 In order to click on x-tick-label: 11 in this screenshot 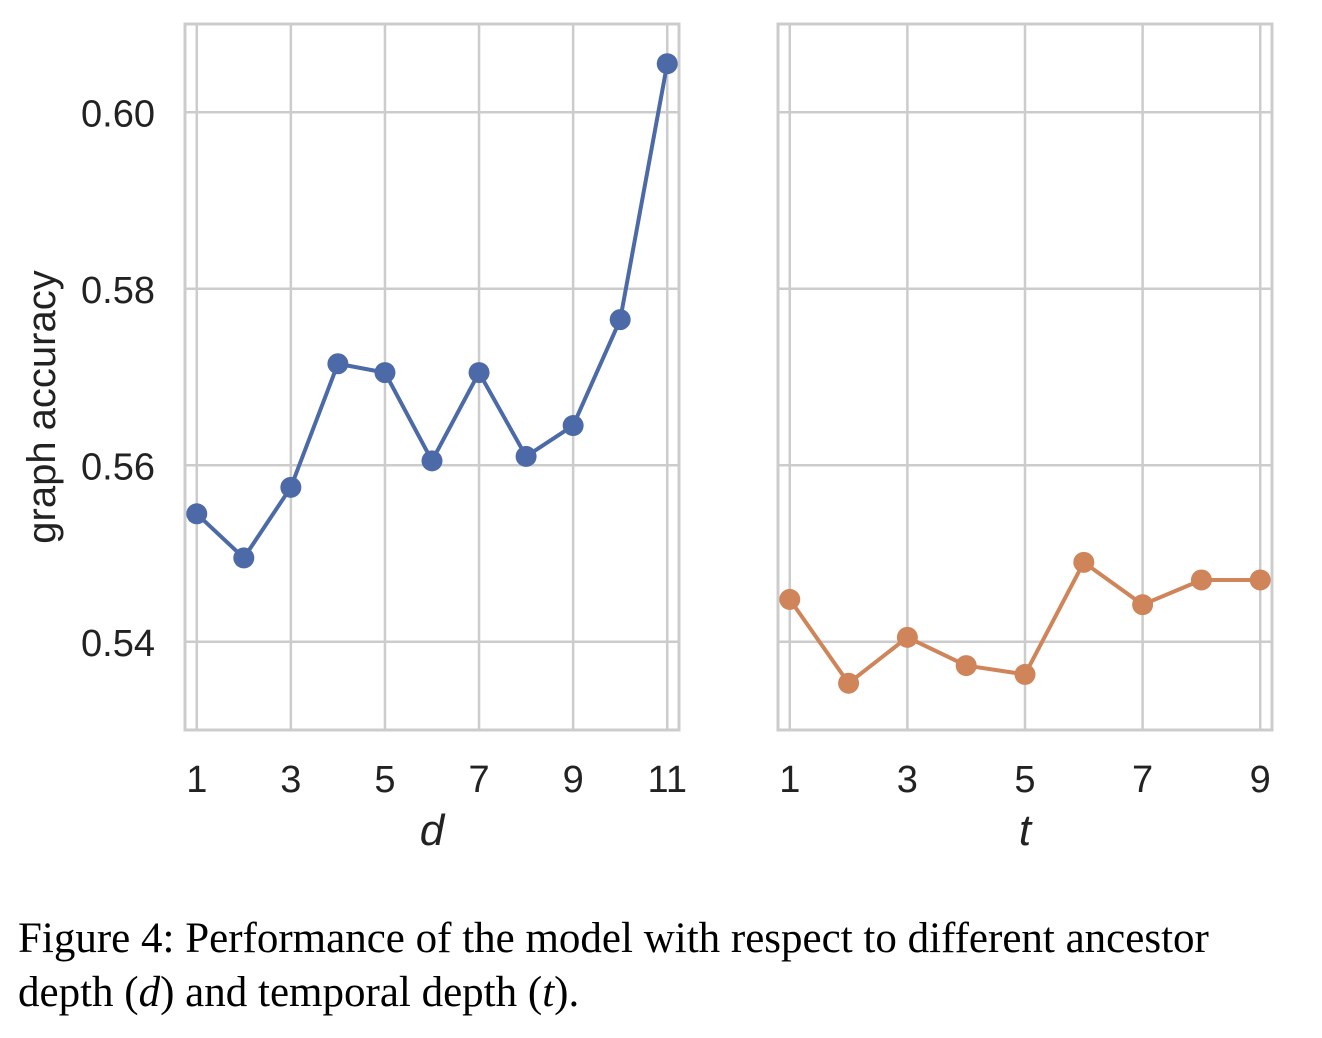, I will do `click(667, 780)`.